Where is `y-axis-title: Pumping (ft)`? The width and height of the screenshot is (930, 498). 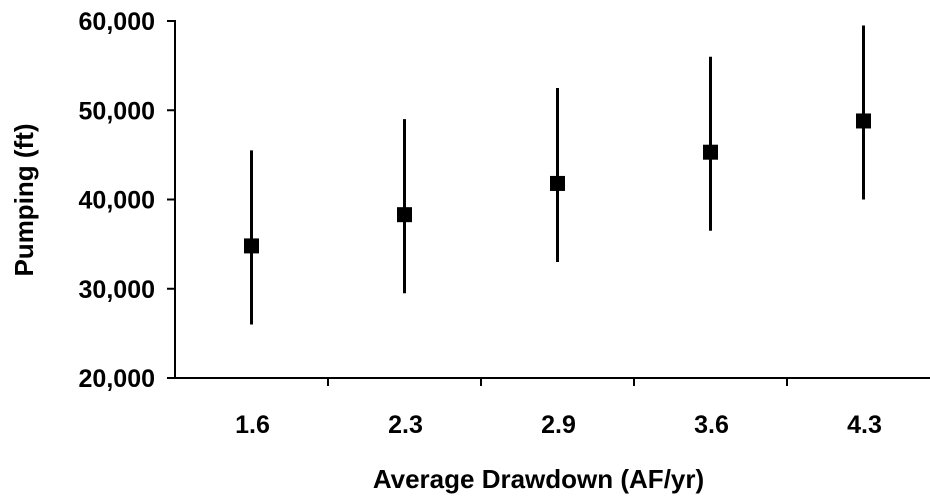
y-axis-title: Pumping (ft) is located at coordinates (24, 199).